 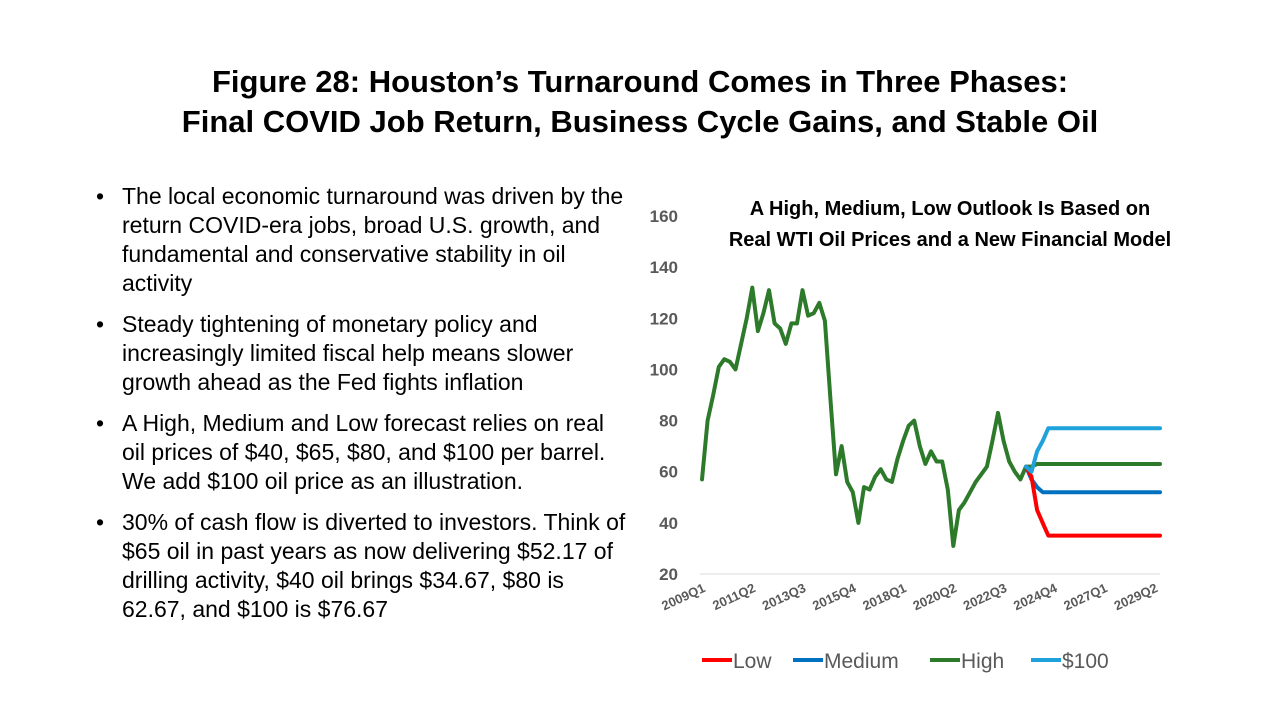 What do you see at coordinates (905, 661) in the screenshot?
I see `chart-legend: Low Medium High $100` at bounding box center [905, 661].